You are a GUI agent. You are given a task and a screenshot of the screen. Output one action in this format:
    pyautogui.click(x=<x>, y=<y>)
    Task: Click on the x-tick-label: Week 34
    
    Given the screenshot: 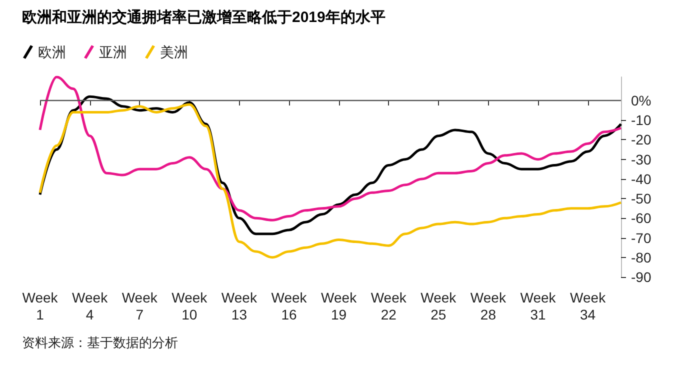 What is the action you would take?
    pyautogui.click(x=588, y=306)
    